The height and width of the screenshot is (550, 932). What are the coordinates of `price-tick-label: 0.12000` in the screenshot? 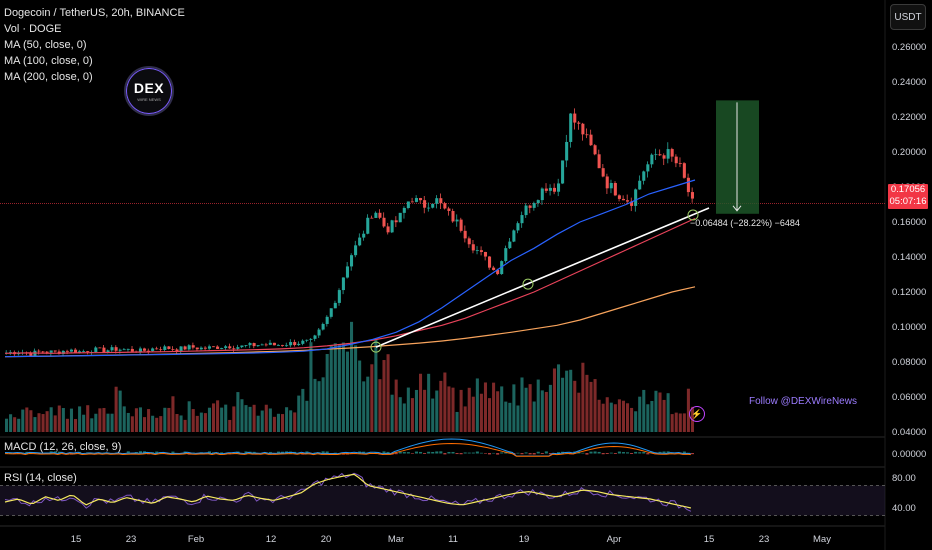 It's located at (909, 292).